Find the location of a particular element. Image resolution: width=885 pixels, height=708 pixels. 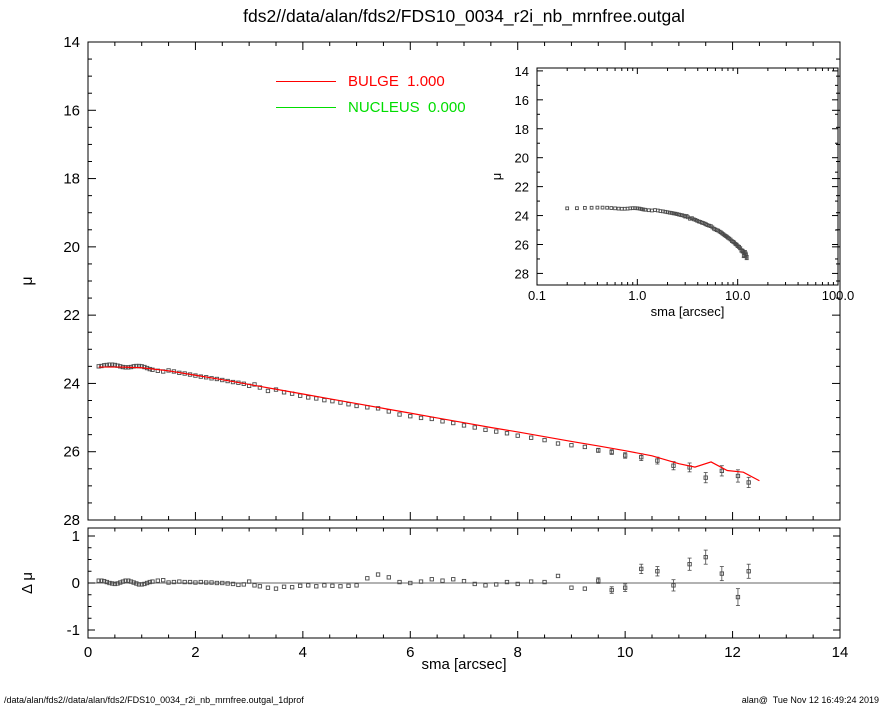

svg-text: 4 is located at coordinates (303, 652).